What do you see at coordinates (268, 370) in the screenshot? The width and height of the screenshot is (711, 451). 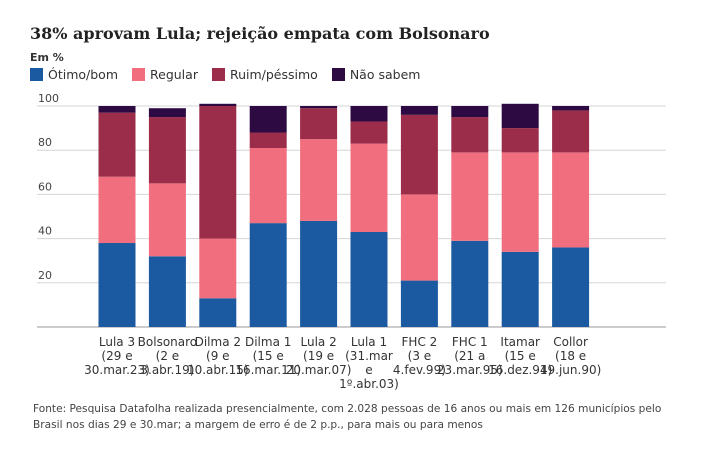 I see `x-category-label: 16.mar.11)` at bounding box center [268, 370].